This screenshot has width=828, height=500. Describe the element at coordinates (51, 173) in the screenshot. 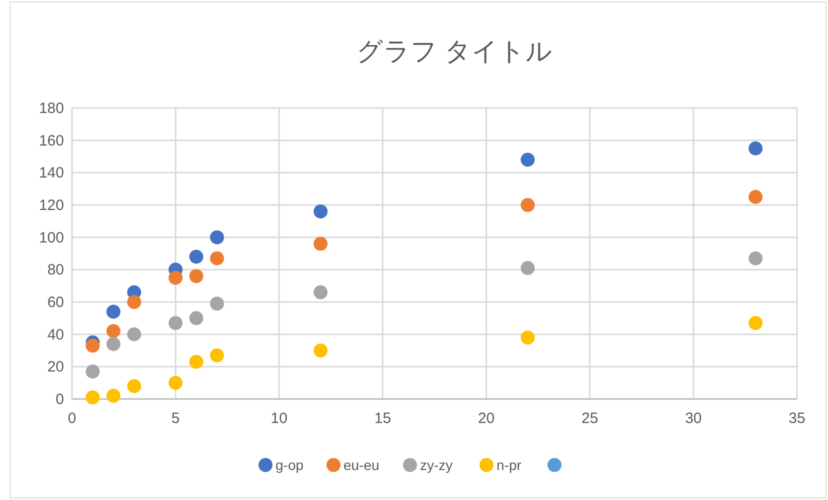

I see `y-tick-label: 140` at that location.